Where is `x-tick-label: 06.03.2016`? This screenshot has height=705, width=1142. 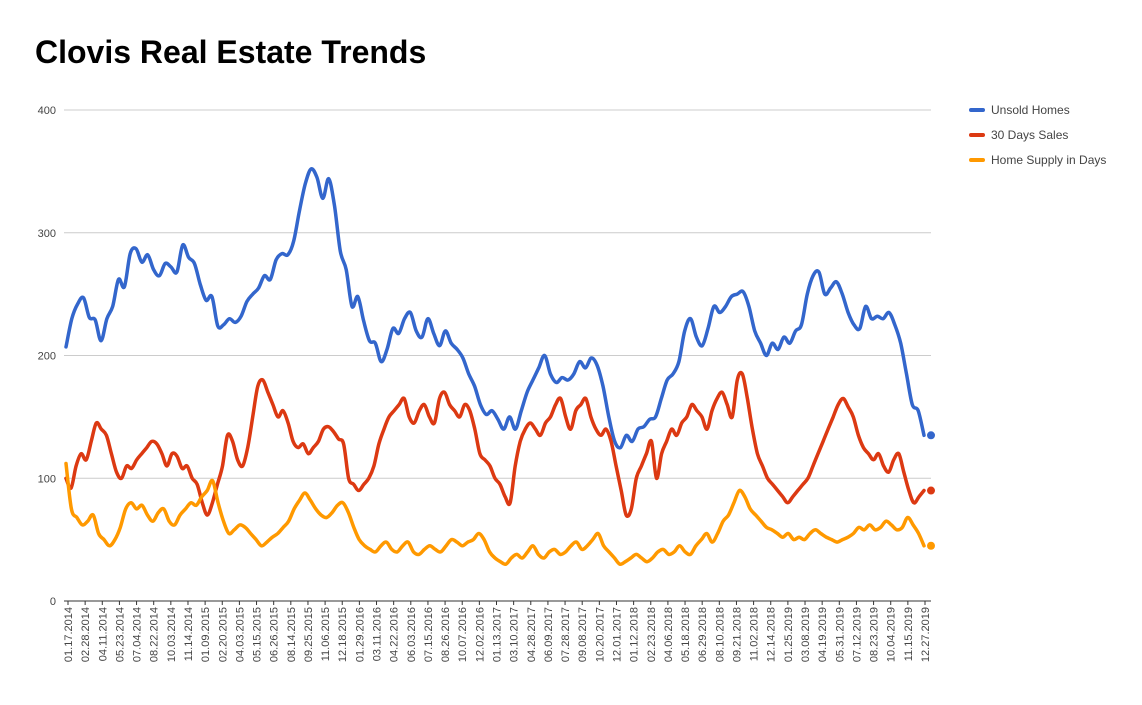 x-tick-label: 06.03.2016 is located at coordinates (412, 634).